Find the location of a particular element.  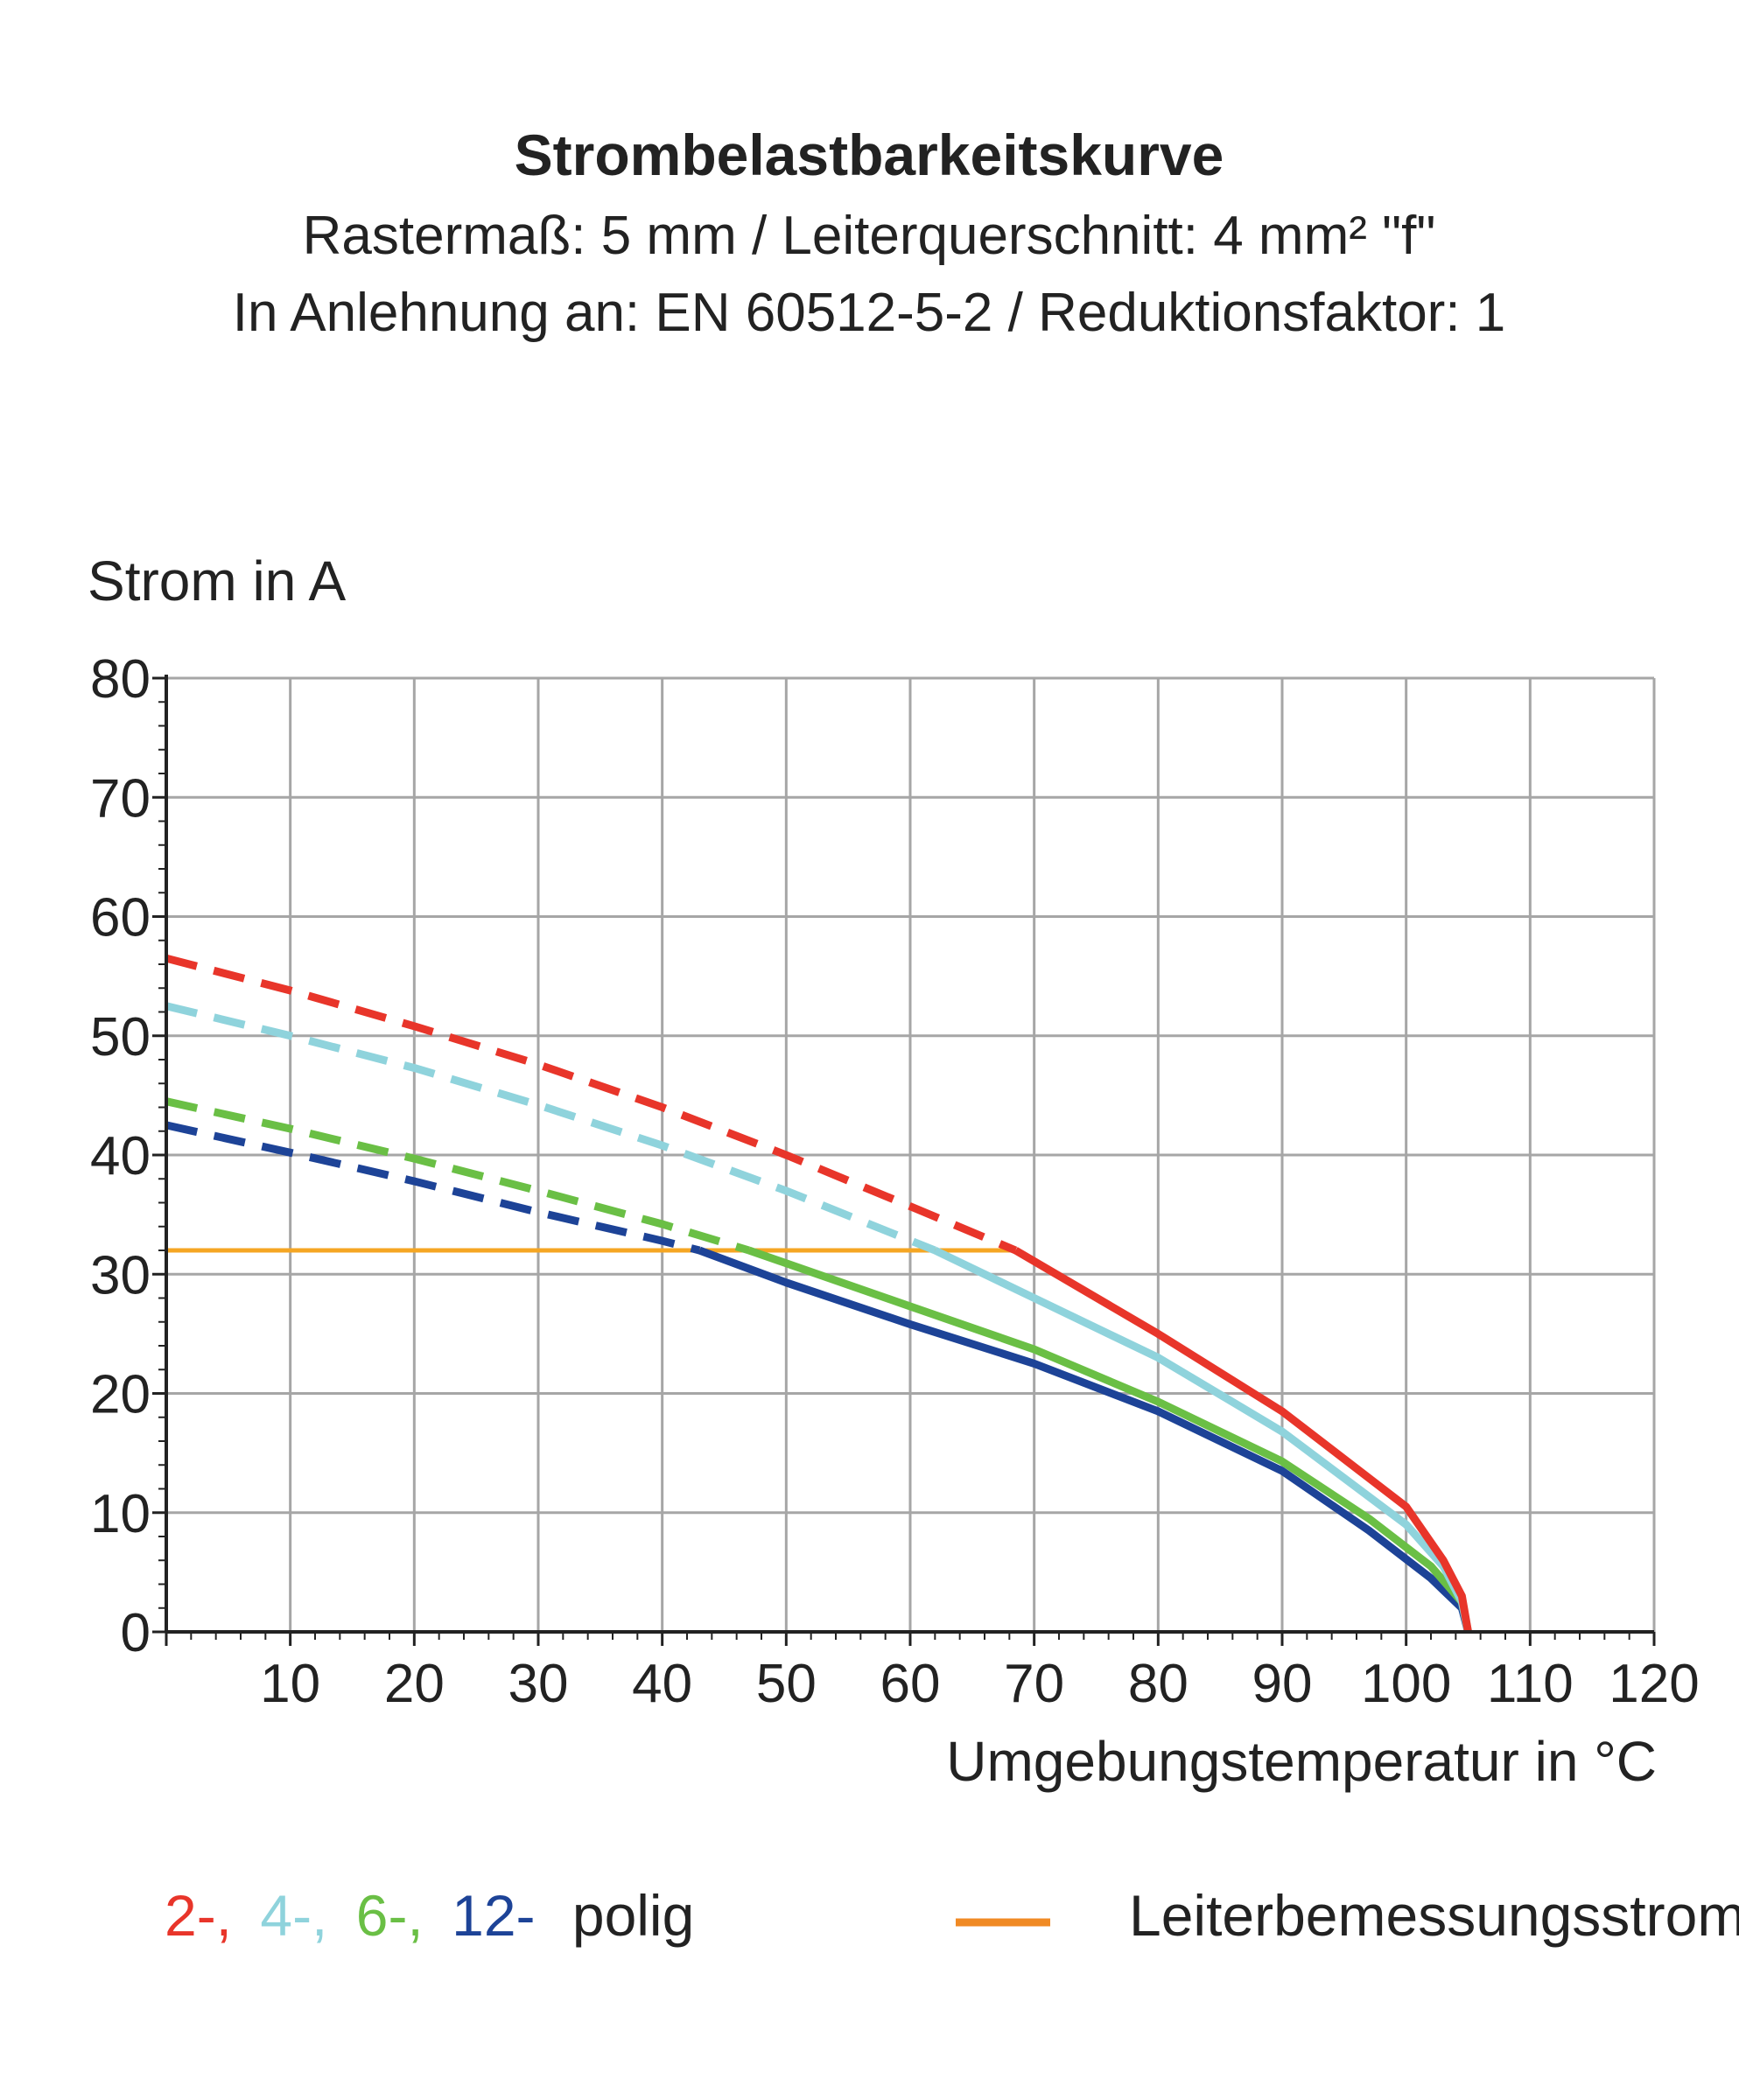

series-4-polig-dashed is located at coordinates (550, 1128).